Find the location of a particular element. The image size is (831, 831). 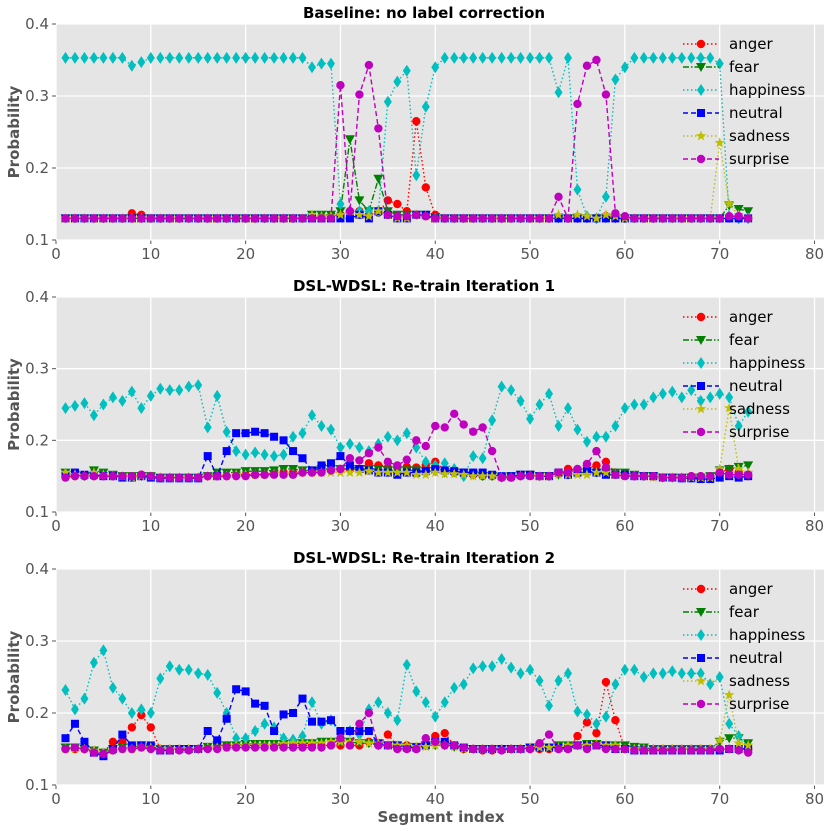

x-tick-label: 10 is located at coordinates (150, 799).